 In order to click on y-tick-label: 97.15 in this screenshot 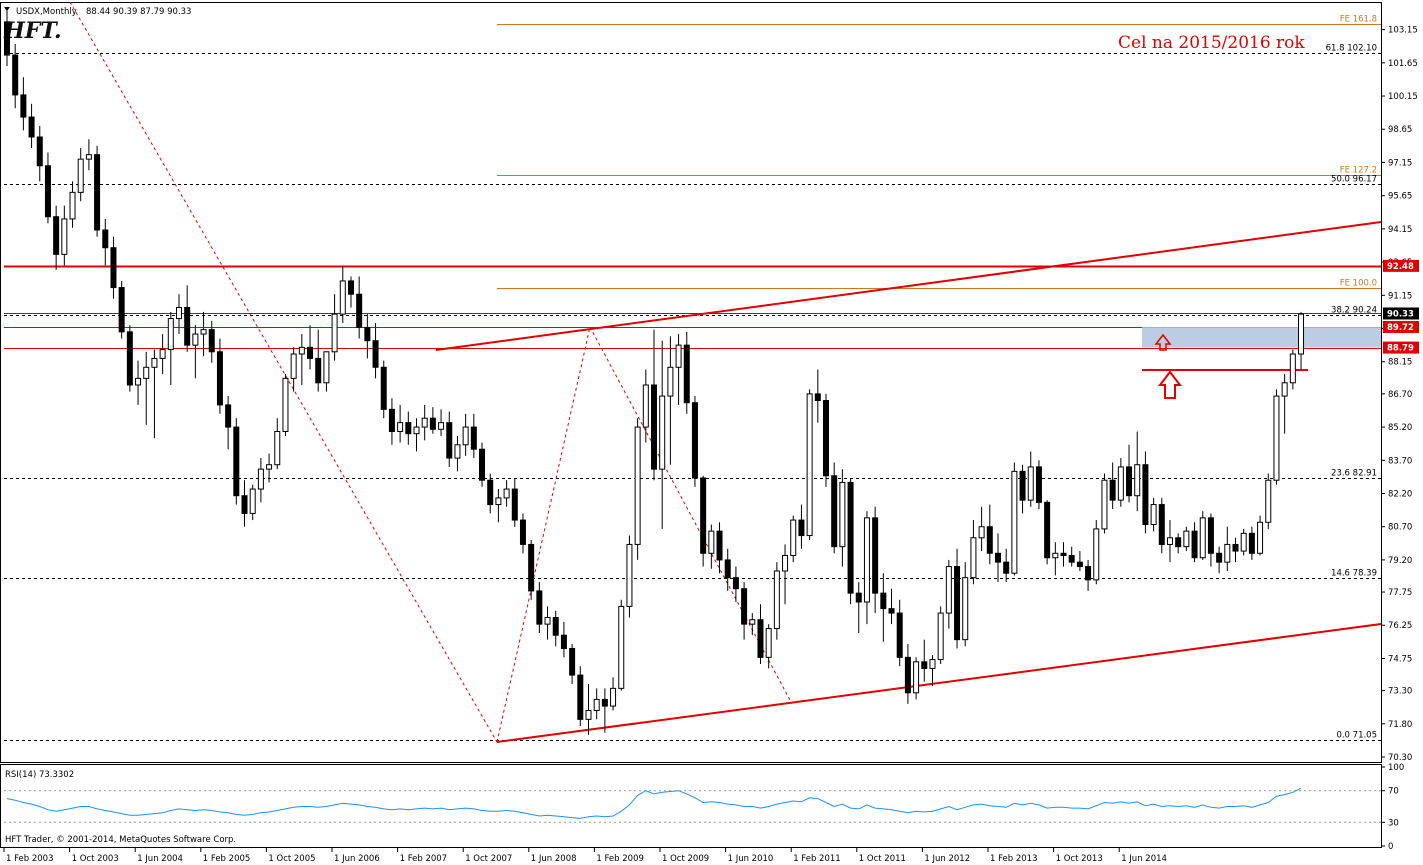, I will do `click(1400, 163)`.